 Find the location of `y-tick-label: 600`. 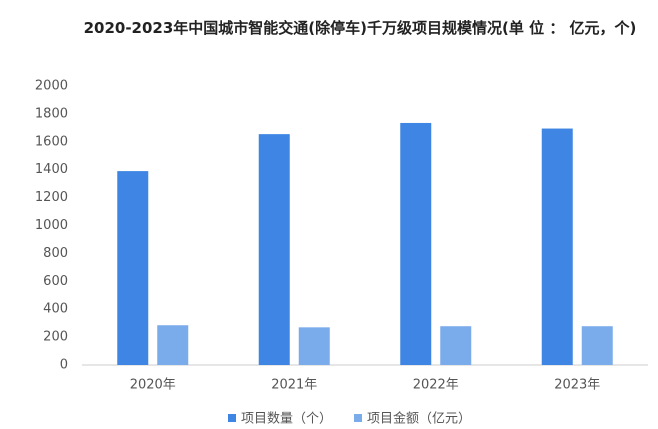

y-tick-label: 600 is located at coordinates (55, 281).